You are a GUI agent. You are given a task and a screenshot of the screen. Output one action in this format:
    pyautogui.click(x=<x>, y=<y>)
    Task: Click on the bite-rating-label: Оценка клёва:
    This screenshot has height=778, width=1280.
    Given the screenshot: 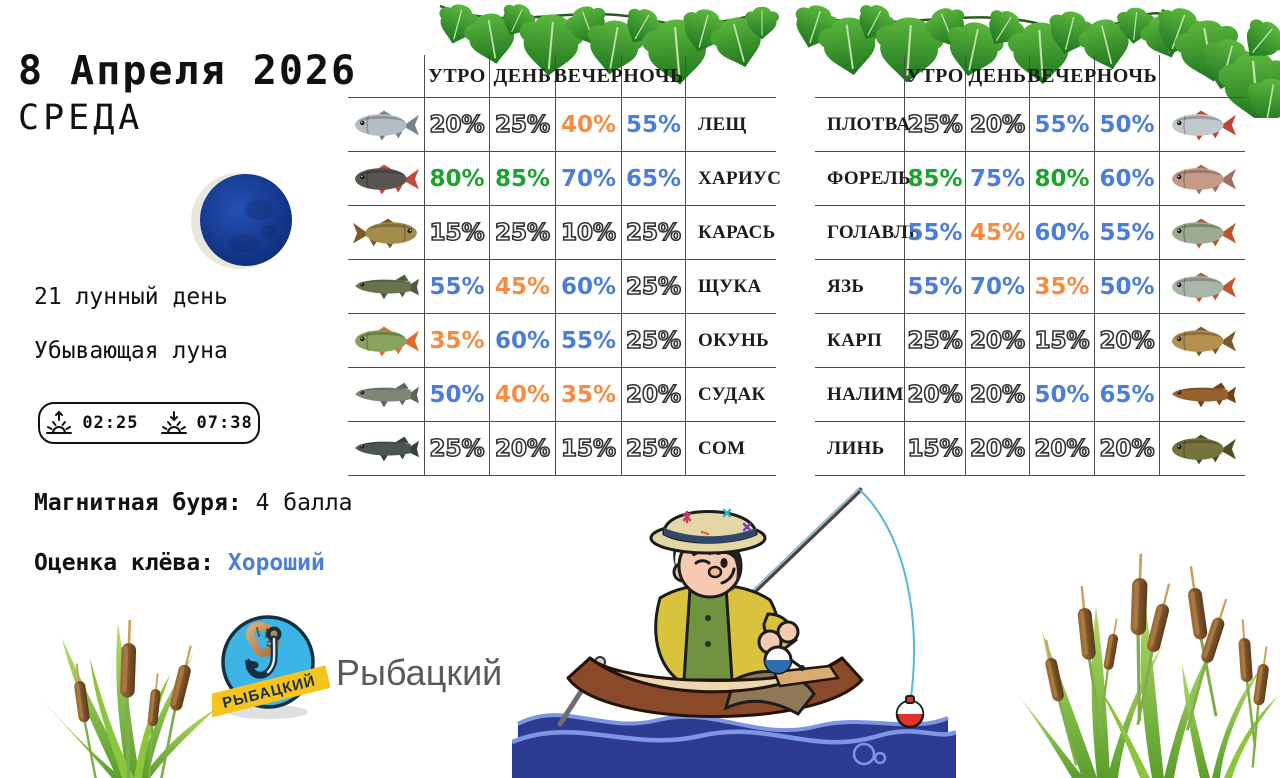 What is the action you would take?
    pyautogui.click(x=124, y=563)
    